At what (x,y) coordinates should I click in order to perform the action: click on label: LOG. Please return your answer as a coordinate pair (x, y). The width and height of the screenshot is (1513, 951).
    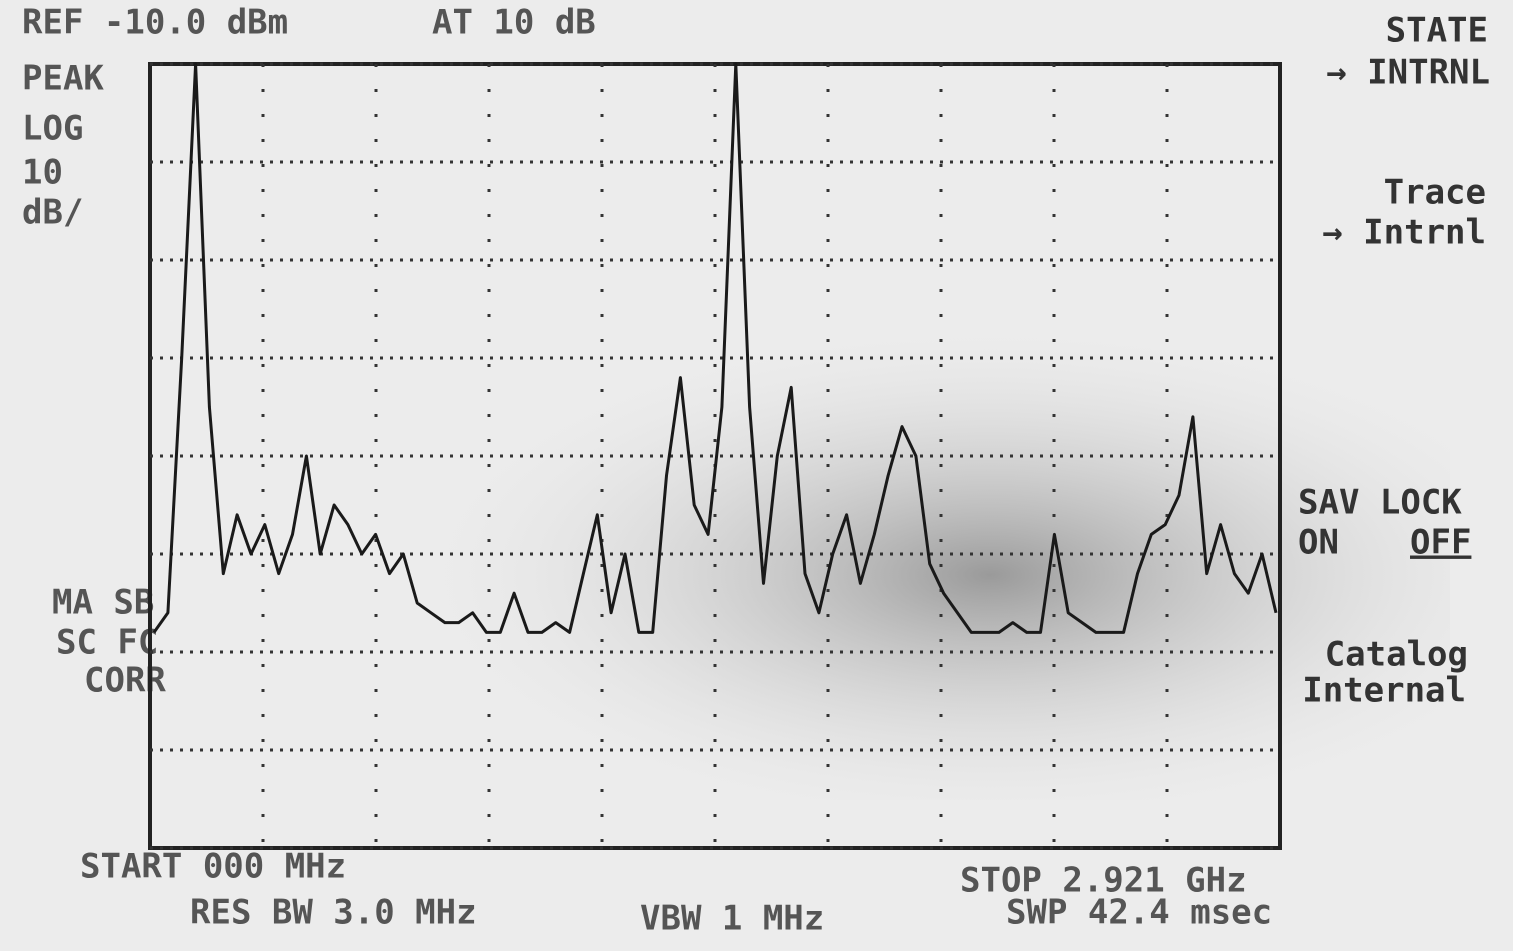
    Looking at the image, I should click on (52, 129).